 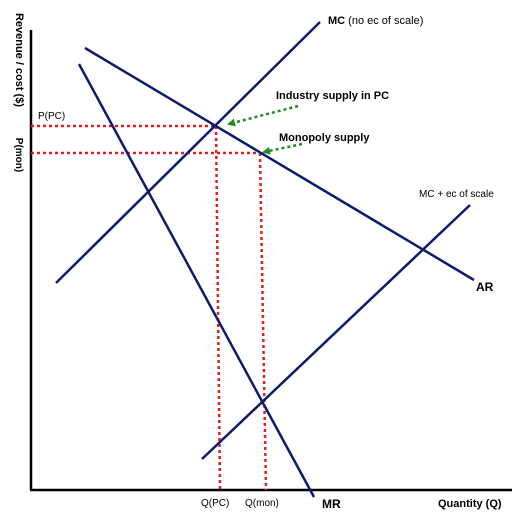 What do you see at coordinates (19, 60) in the screenshot?
I see `y-axis-label: Revenue / cost ($)` at bounding box center [19, 60].